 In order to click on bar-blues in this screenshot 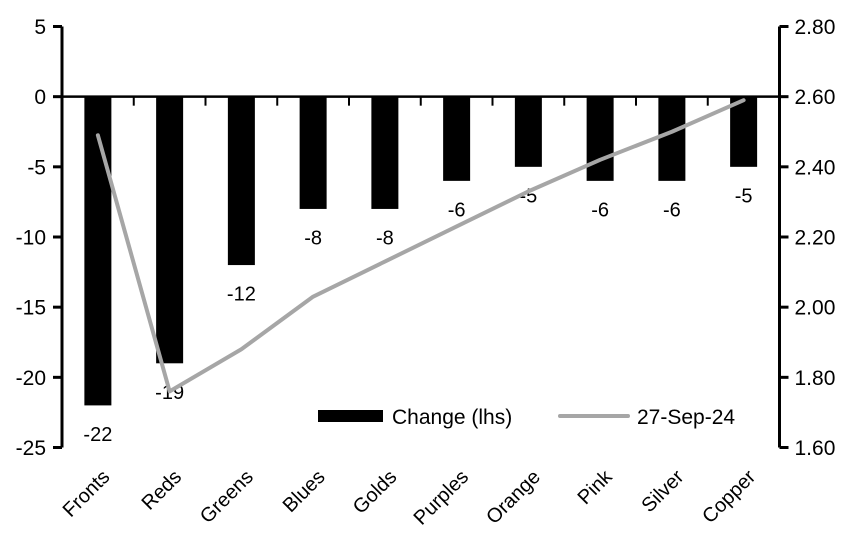, I will do `click(313, 152)`.